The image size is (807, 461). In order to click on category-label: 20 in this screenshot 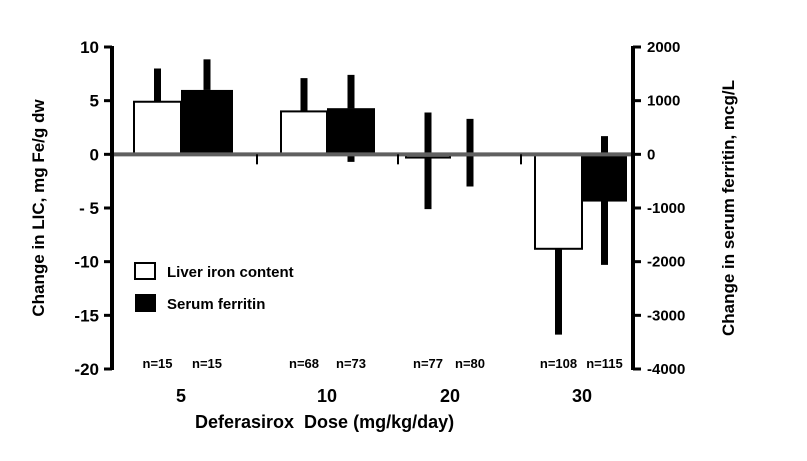, I will do `click(450, 396)`.